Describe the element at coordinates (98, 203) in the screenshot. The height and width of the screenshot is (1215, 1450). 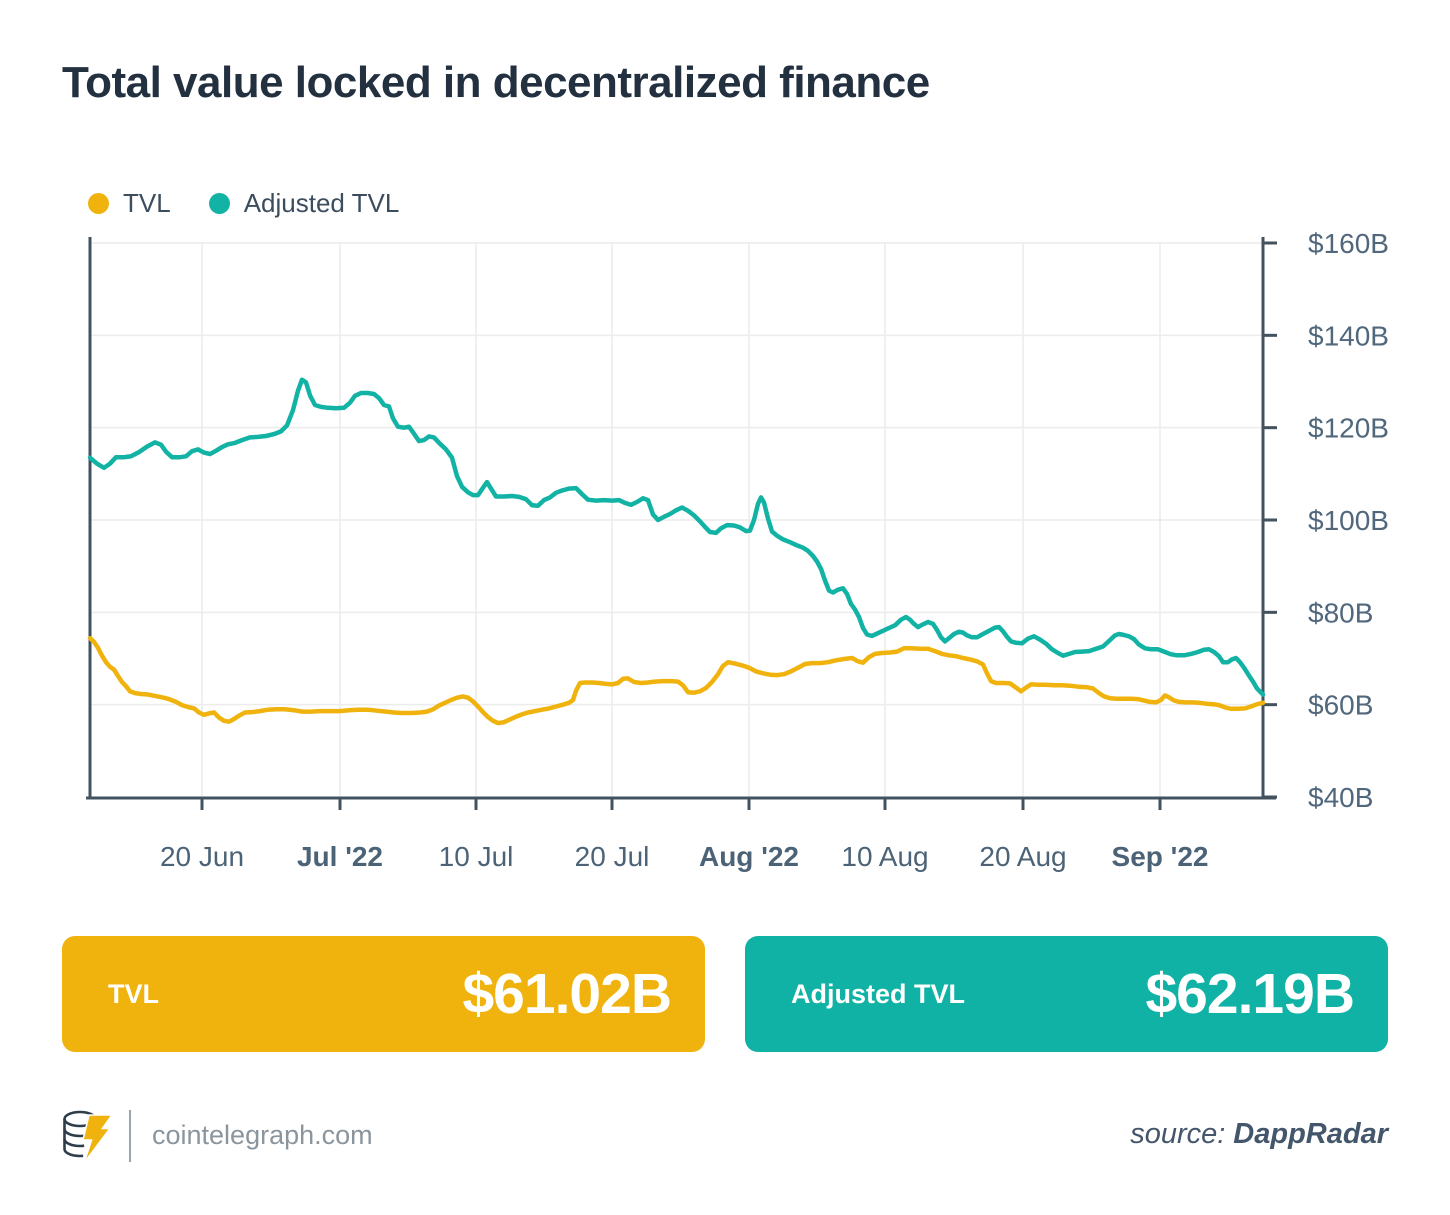
I see `tvl-legend-dot-icon` at that location.